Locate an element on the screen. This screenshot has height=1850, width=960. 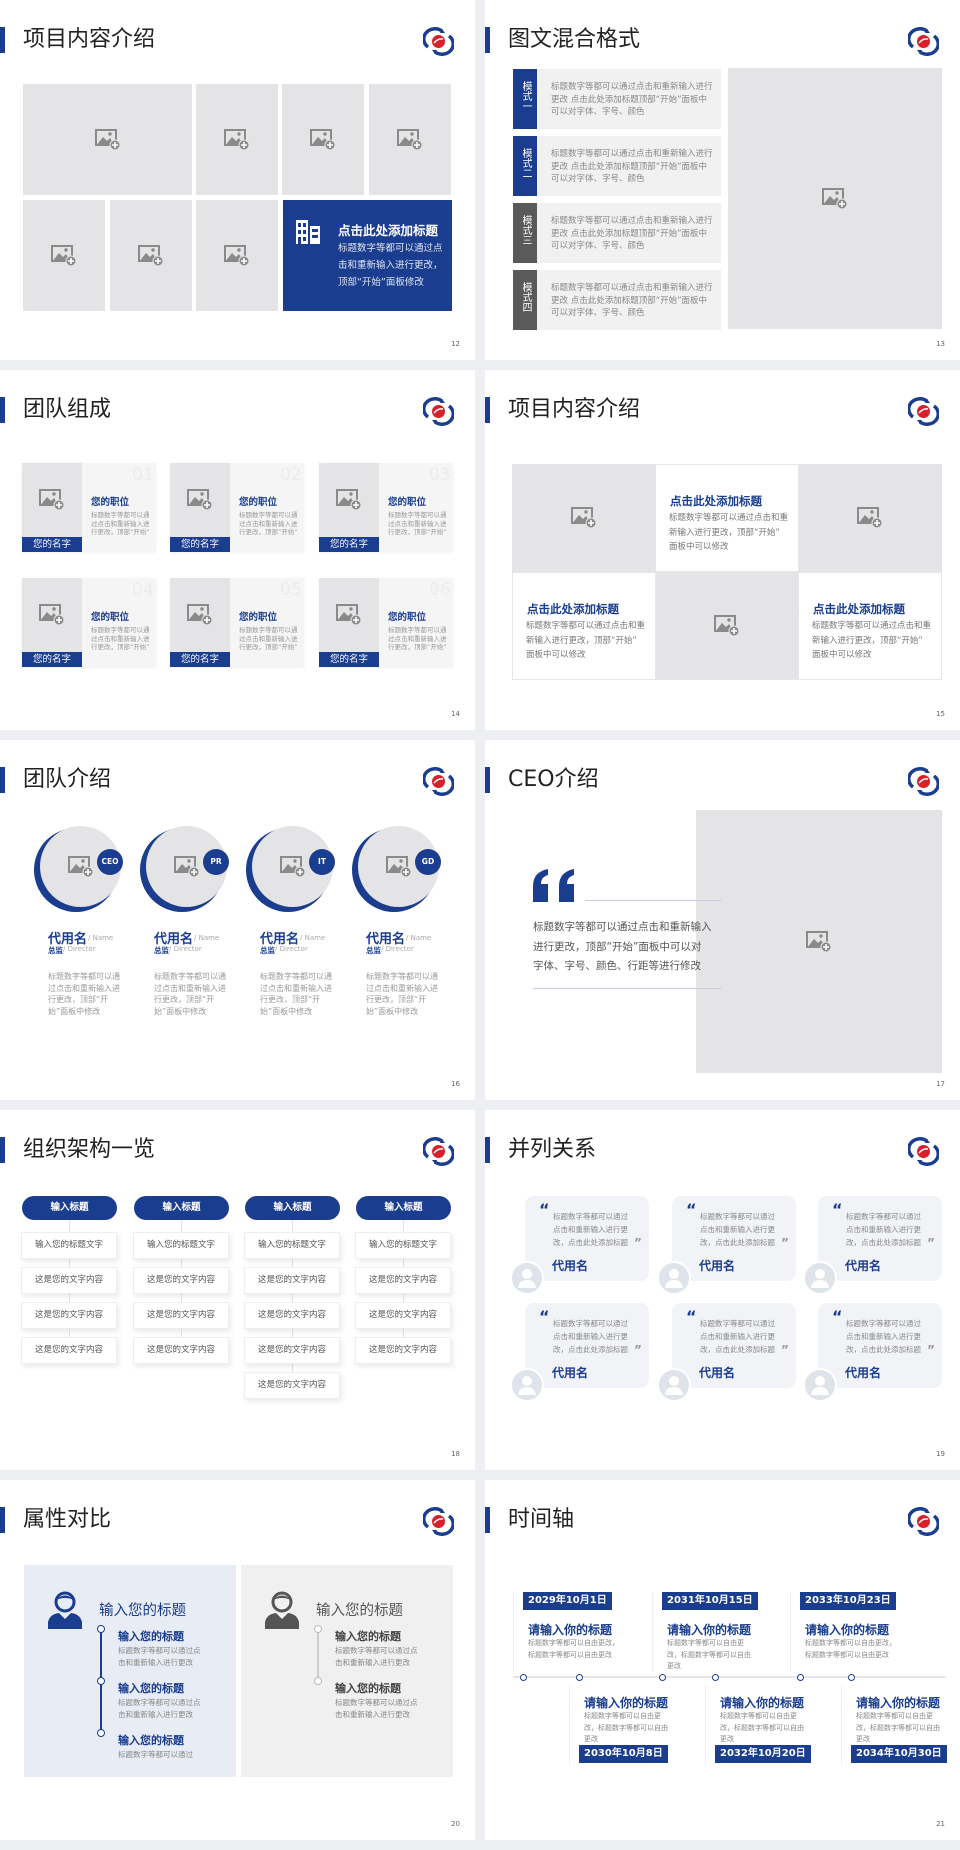
member-name: 代用名 is located at coordinates (386, 939).